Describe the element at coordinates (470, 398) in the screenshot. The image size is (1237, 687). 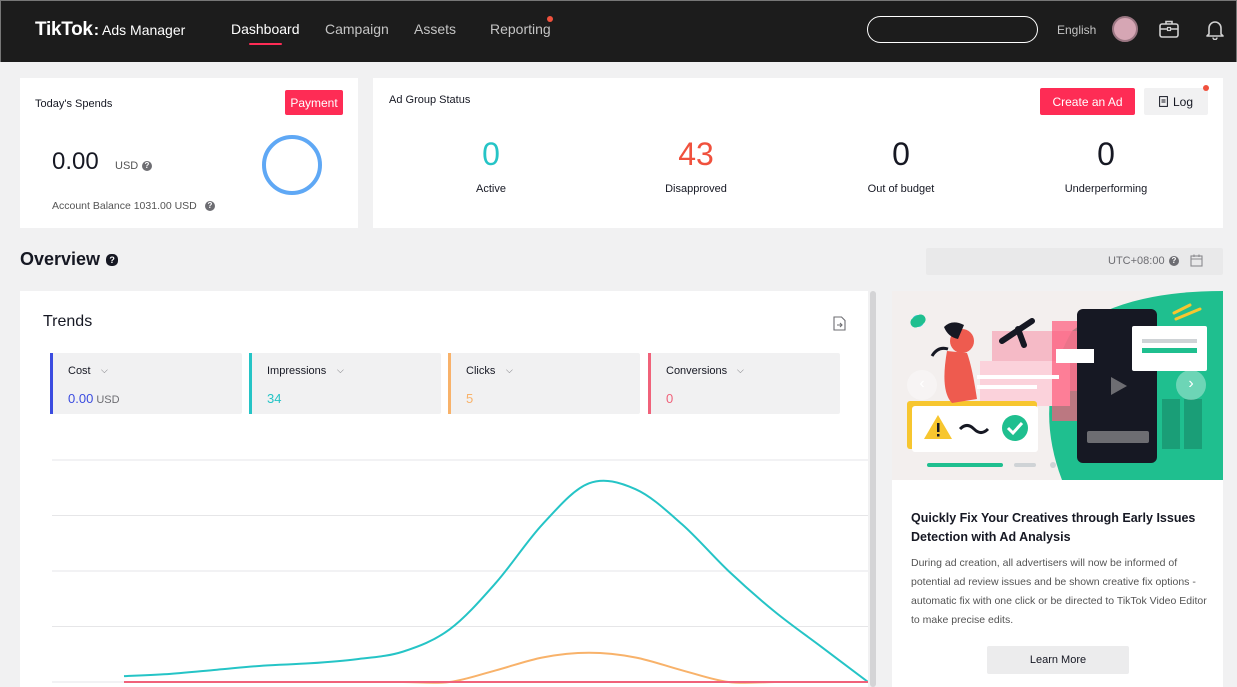
I see `metric-clicks-value: 5` at that location.